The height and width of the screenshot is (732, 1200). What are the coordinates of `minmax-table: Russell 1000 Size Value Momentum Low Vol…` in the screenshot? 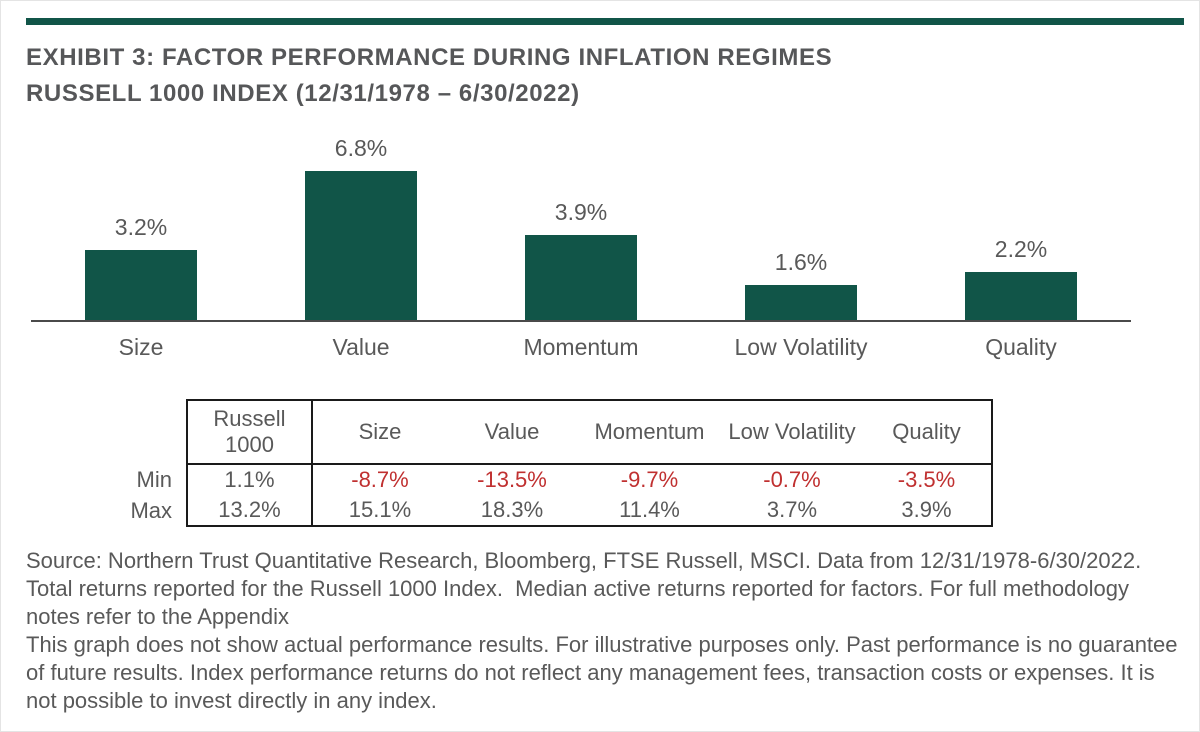 It's located at (589, 463).